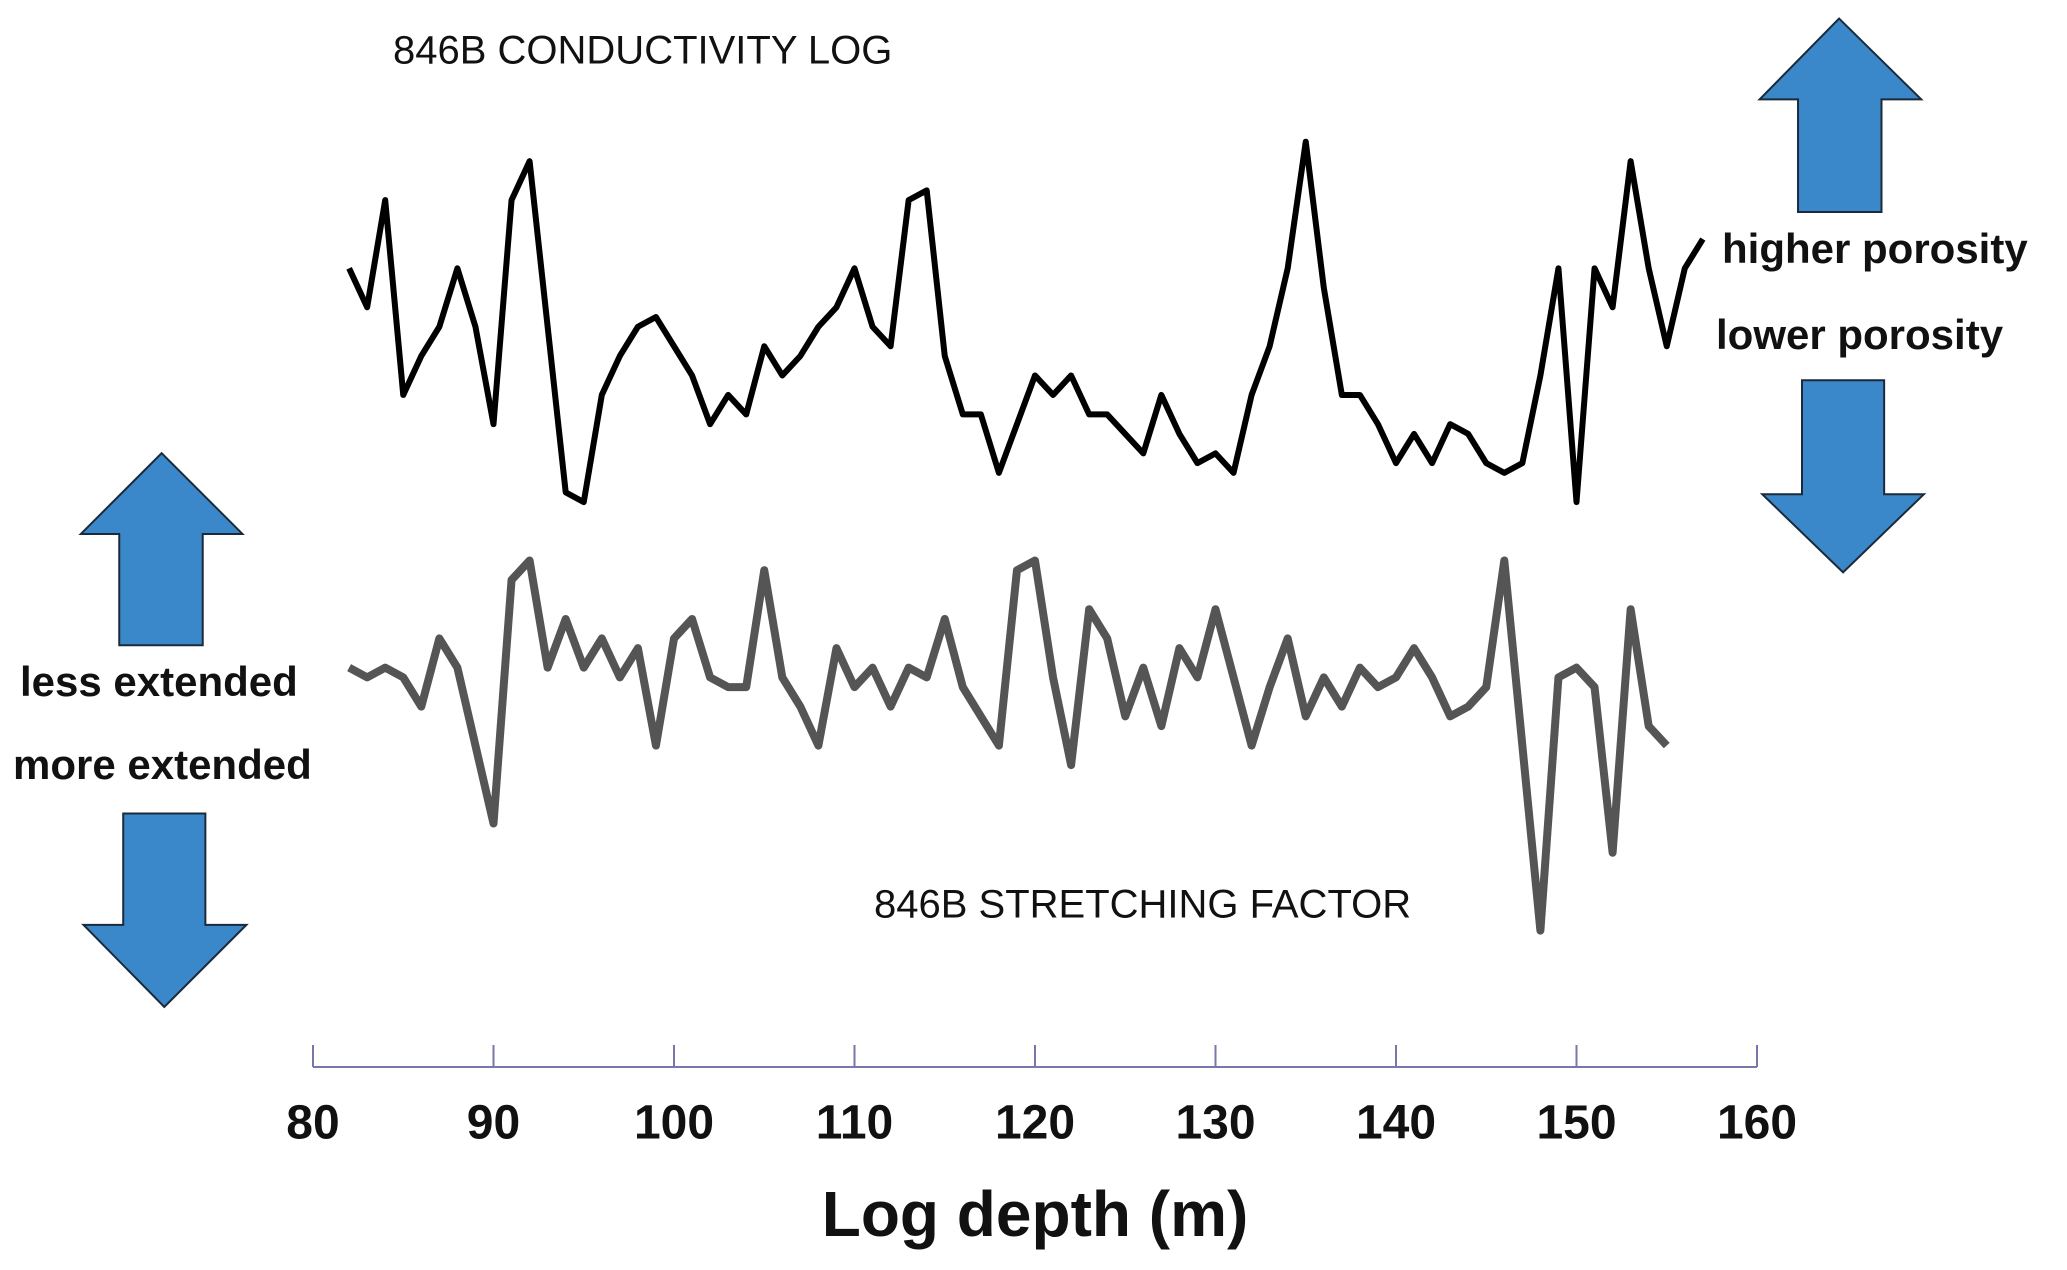 The width and height of the screenshot is (2067, 1270). Describe the element at coordinates (159, 681) in the screenshot. I see `annotation: less extended` at that location.